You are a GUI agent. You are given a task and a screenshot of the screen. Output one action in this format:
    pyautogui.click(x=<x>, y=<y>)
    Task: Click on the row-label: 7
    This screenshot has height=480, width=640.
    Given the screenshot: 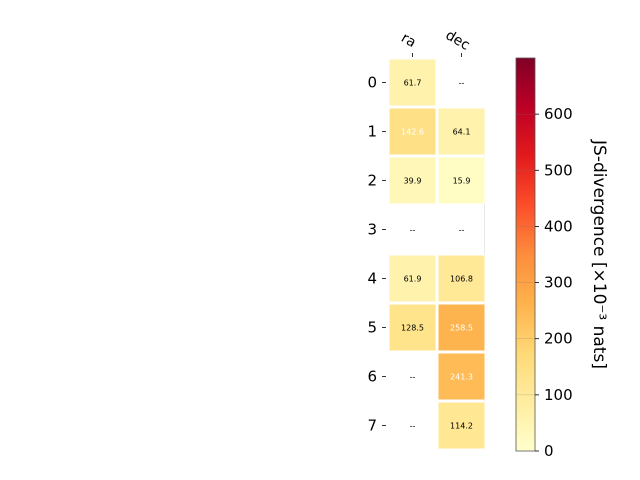 What is the action you would take?
    pyautogui.click(x=372, y=426)
    